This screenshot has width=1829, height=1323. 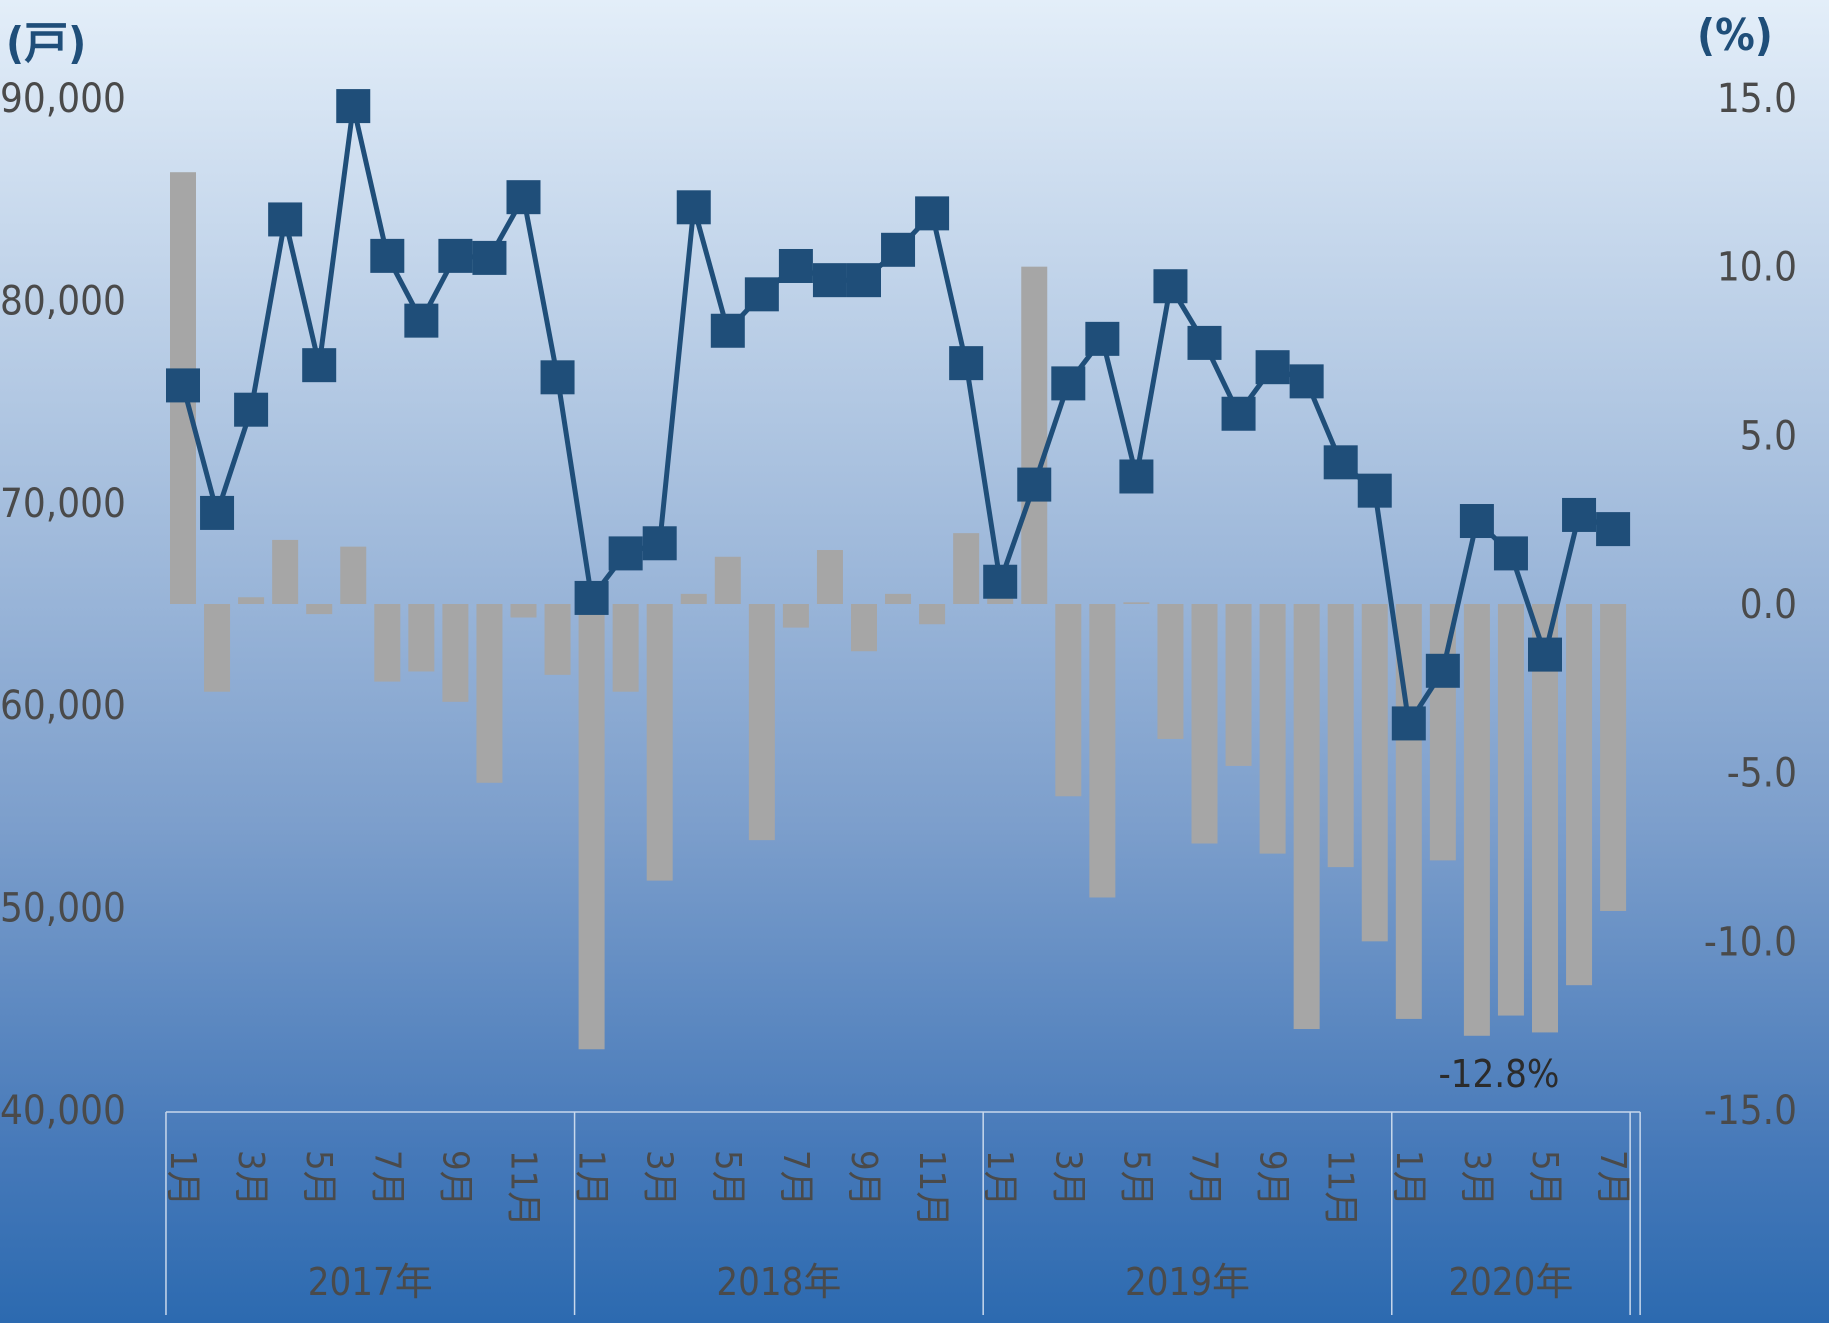 I want to click on y-right-tick-label: 0.0, so click(x=1768, y=605).